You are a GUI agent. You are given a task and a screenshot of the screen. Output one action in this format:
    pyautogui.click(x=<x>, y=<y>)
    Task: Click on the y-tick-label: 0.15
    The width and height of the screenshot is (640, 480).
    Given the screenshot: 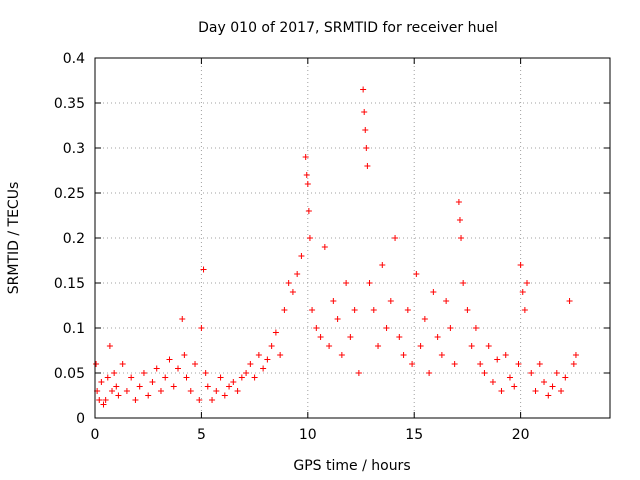 What is the action you would take?
    pyautogui.click(x=69, y=284)
    